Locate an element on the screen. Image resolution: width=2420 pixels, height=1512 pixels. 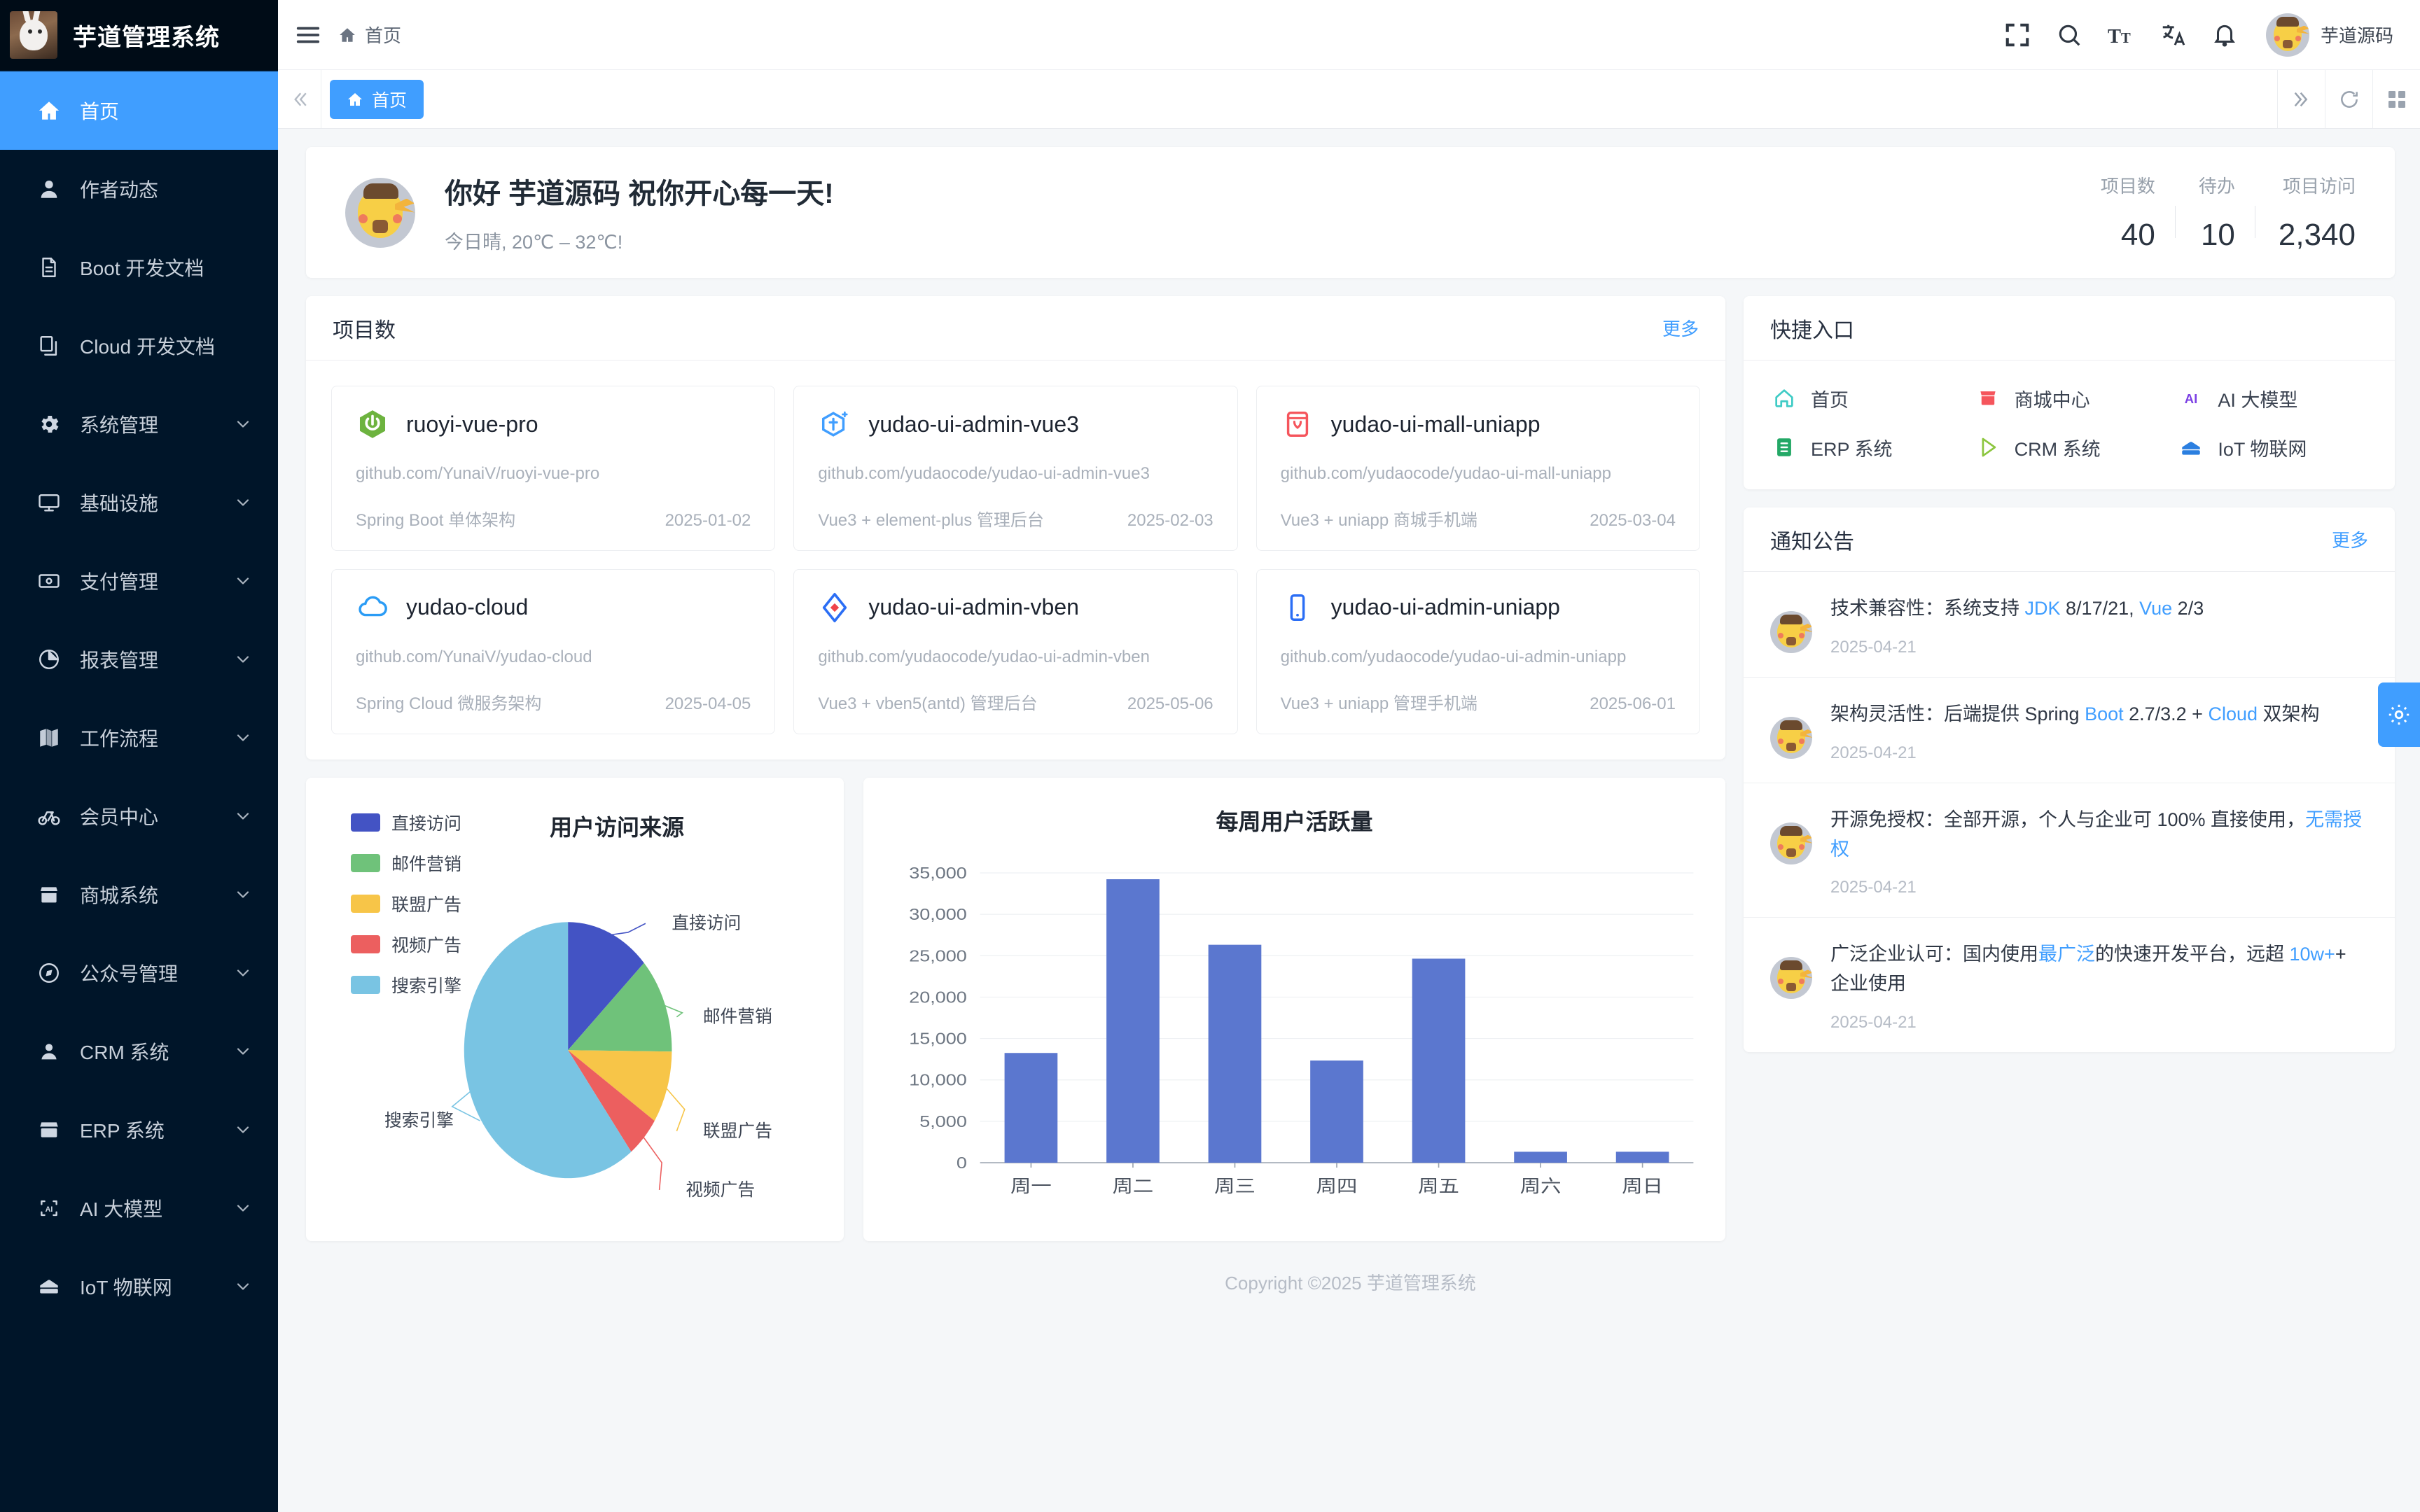
notices-more-link: 更多 is located at coordinates (2349, 540).